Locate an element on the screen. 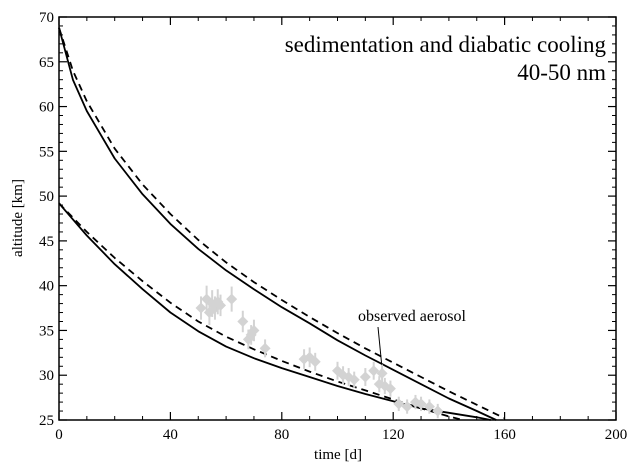  annotation-arrow is located at coordinates (380, 345).